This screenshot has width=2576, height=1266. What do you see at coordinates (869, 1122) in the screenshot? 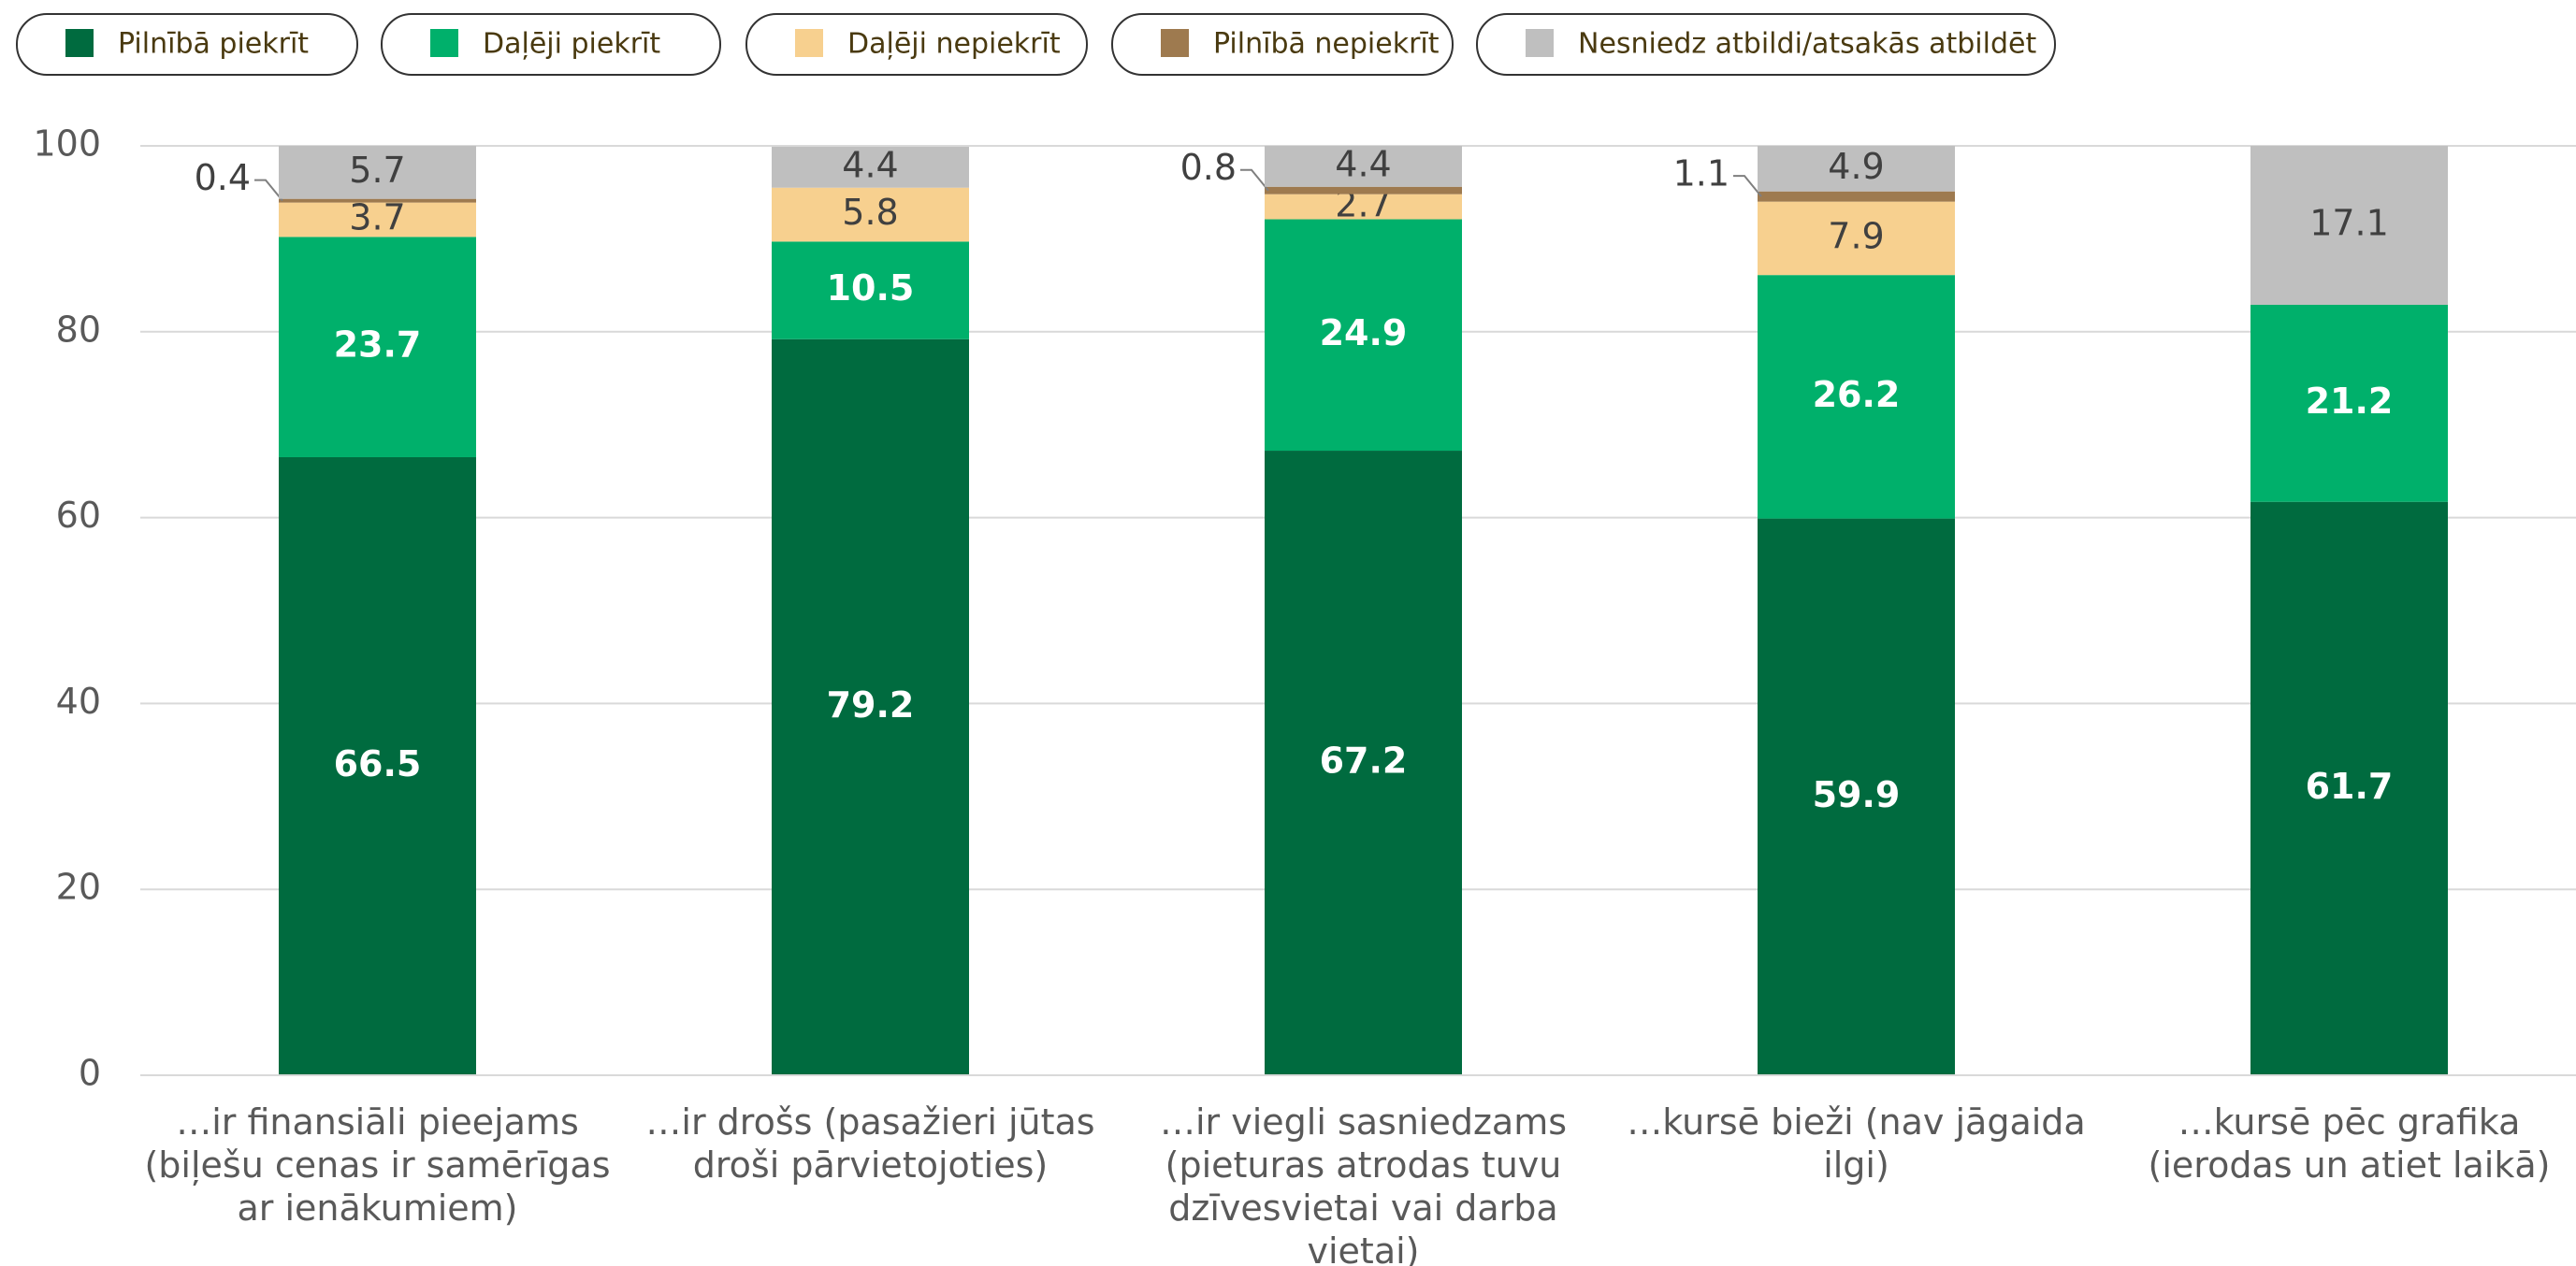
I see `x-tick-line: …ir drošs (pasažieri jūtas` at bounding box center [869, 1122].